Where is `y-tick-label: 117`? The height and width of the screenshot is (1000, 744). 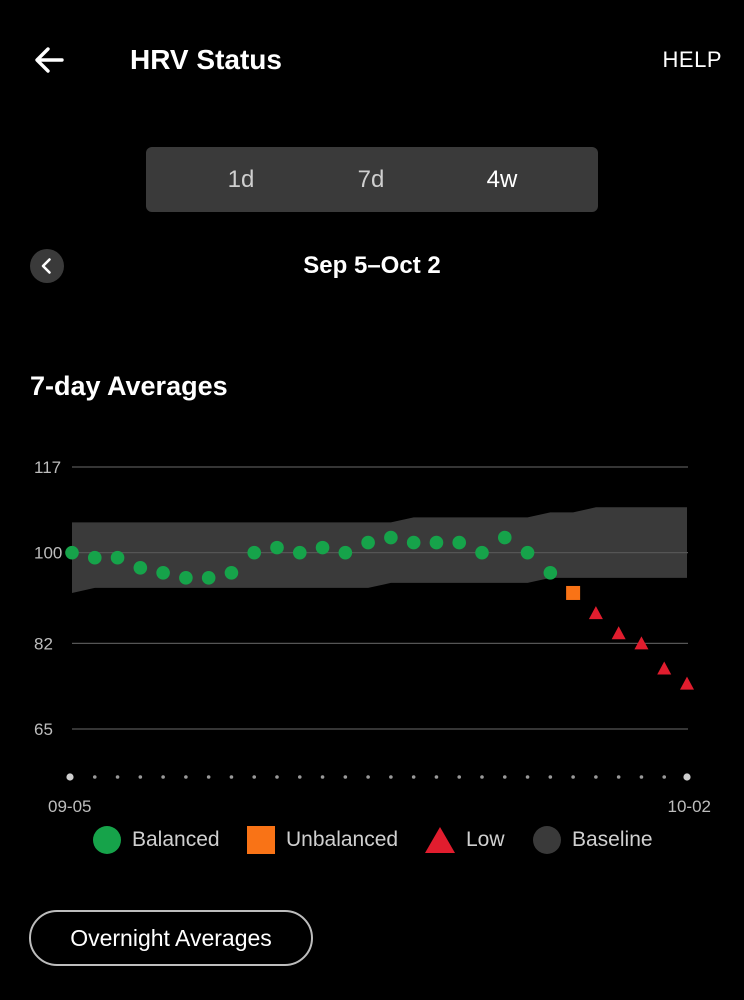
y-tick-label: 117 is located at coordinates (47, 467).